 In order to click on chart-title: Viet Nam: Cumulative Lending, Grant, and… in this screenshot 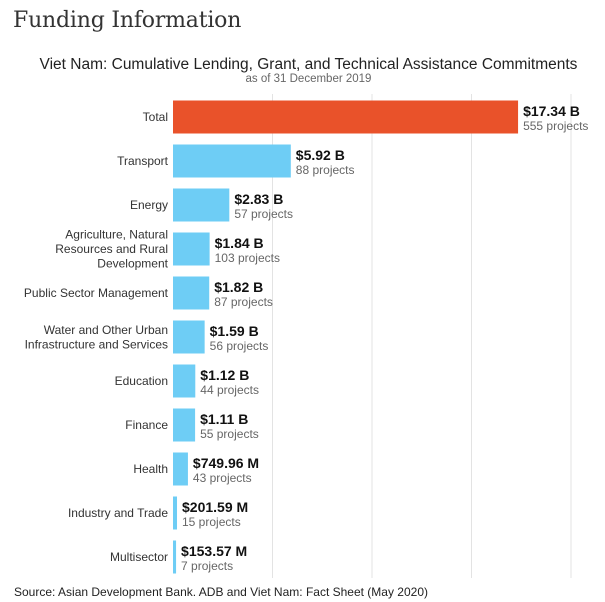, I will do `click(308, 64)`.